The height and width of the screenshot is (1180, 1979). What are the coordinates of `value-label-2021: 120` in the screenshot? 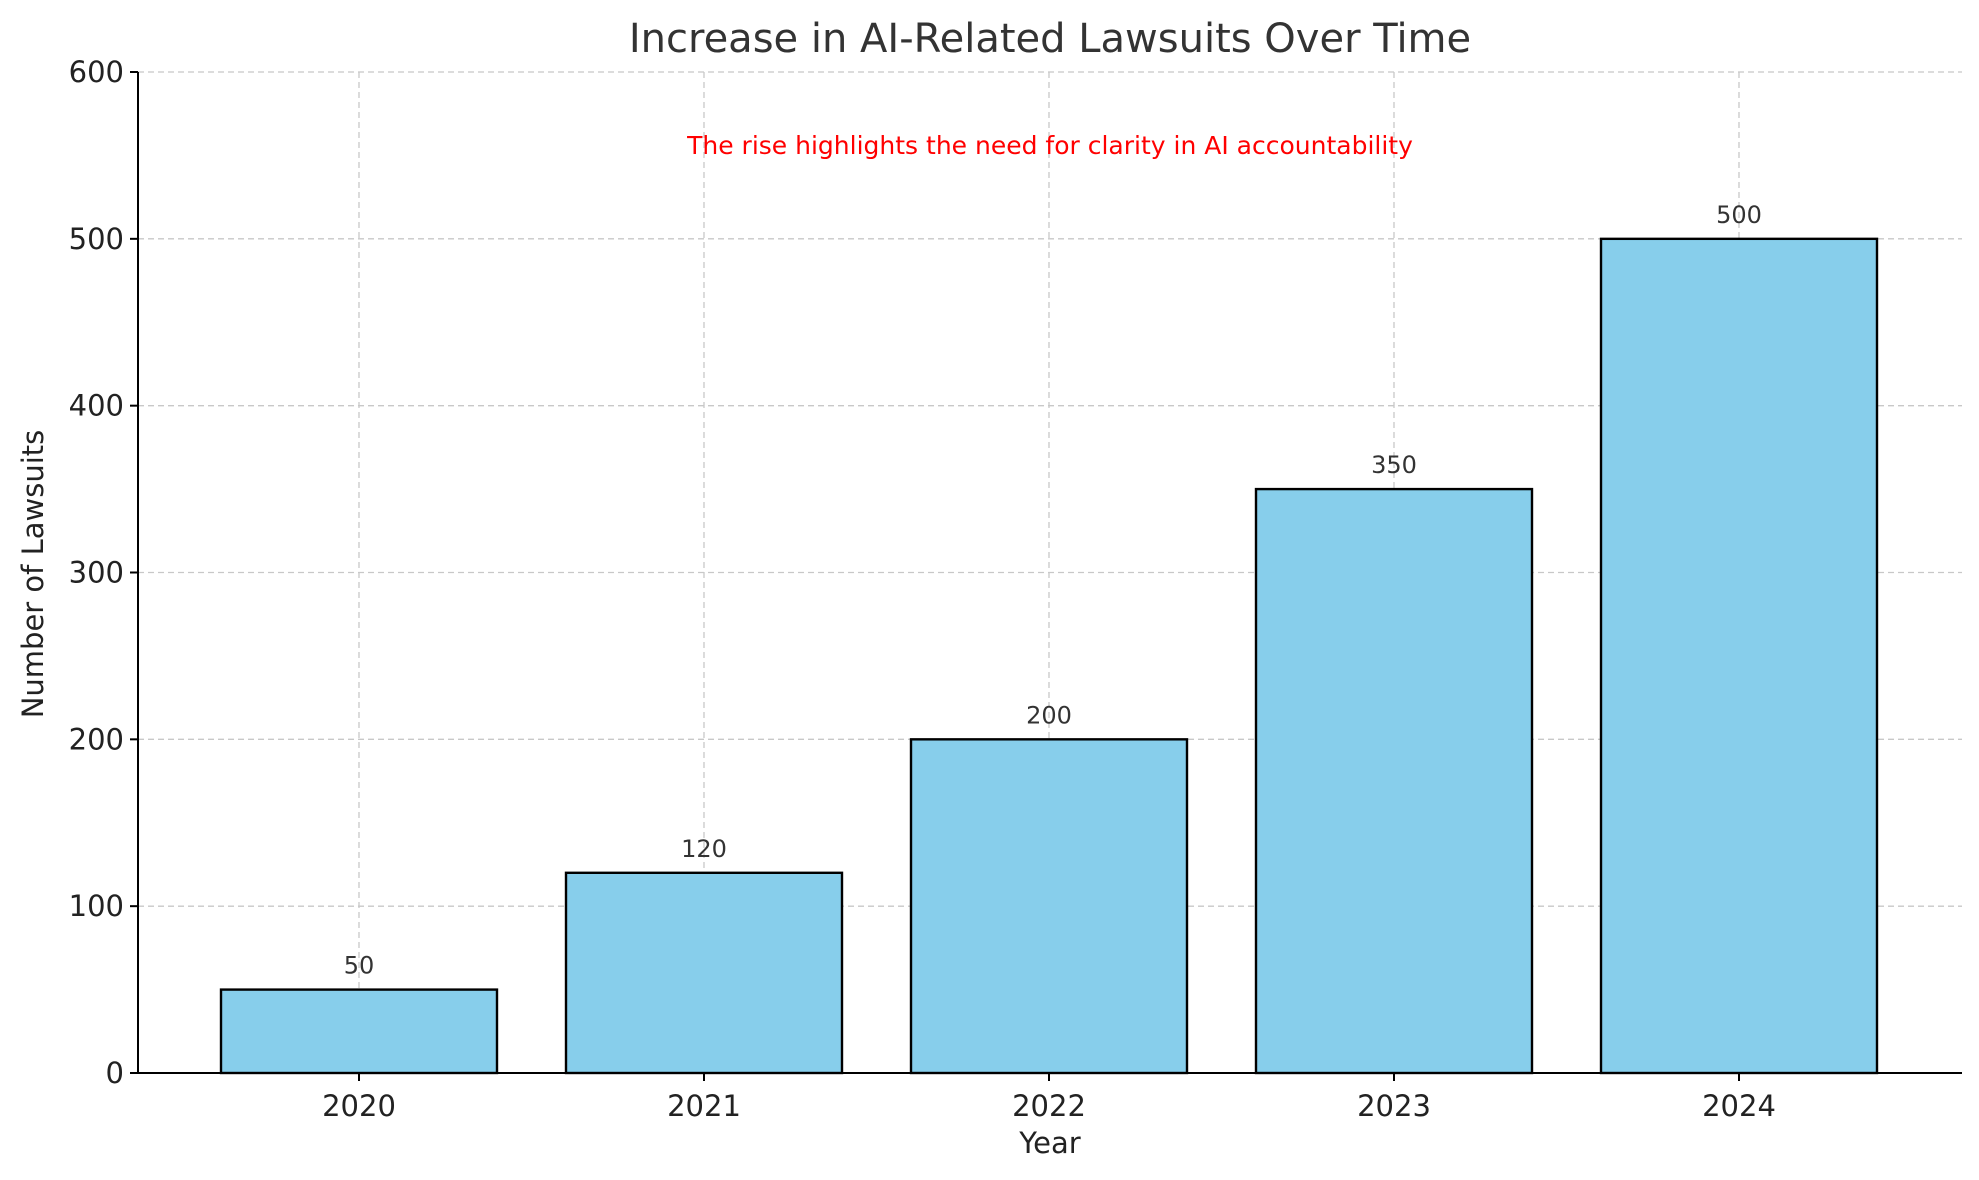 It's located at (704, 849).